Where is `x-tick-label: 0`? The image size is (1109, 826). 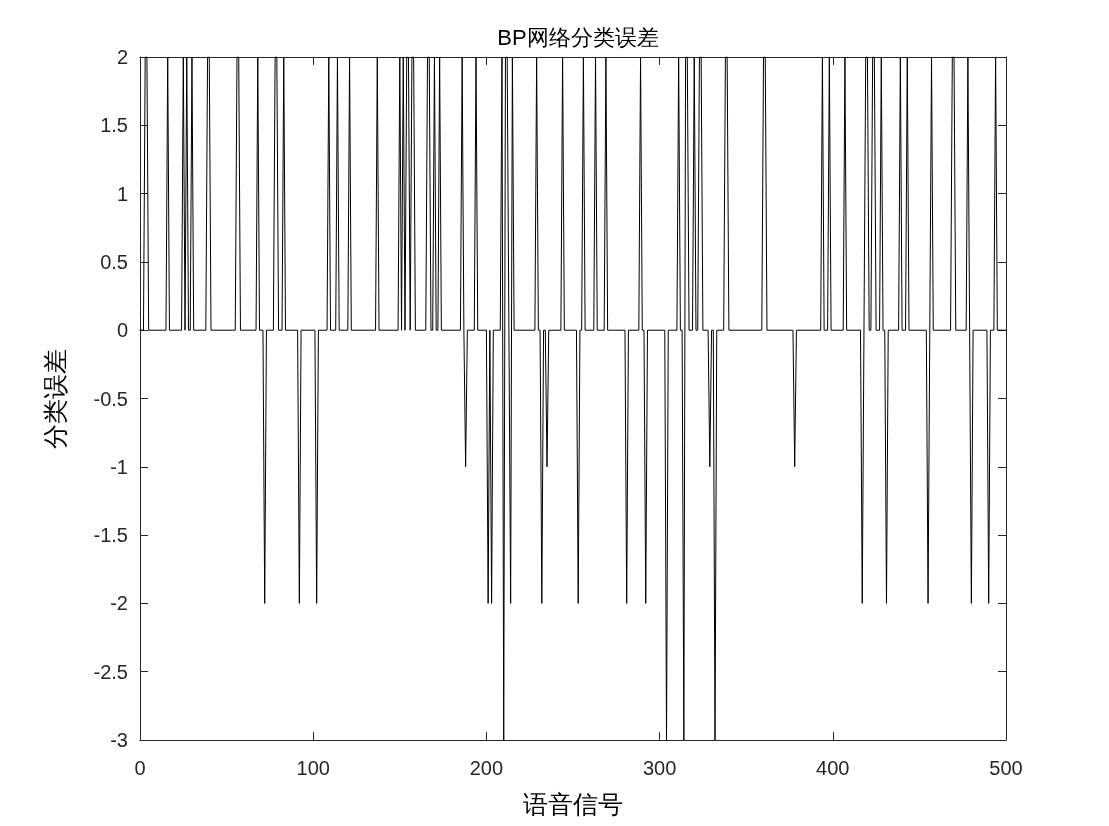 x-tick-label: 0 is located at coordinates (140, 768).